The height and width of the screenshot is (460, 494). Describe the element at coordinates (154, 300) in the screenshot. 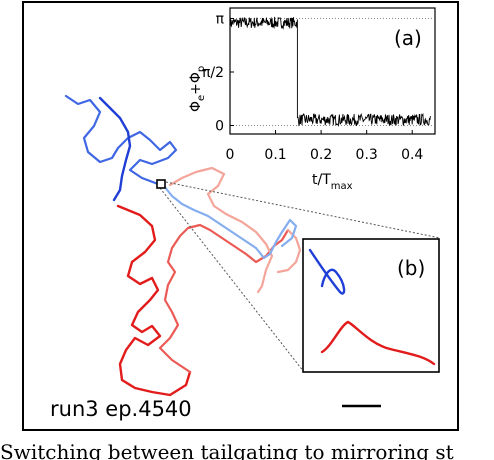

I see `trajectory-red-dark` at that location.